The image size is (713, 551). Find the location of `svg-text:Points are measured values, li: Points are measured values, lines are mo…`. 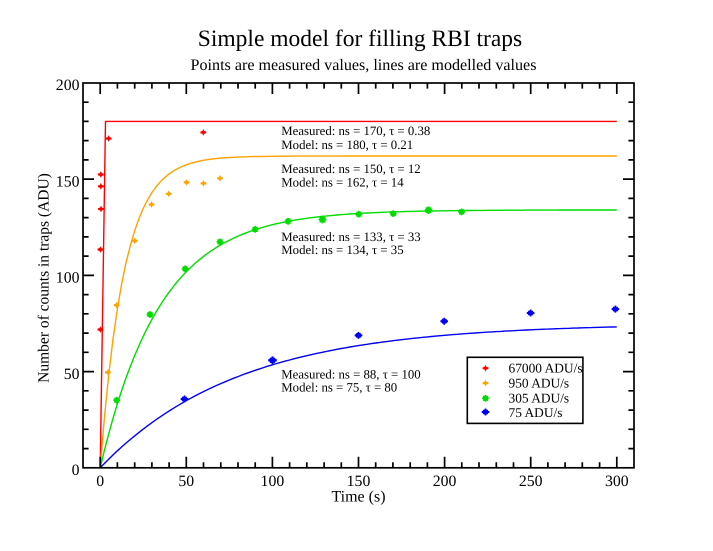

svg-text:Points are measured values, li: Points are measured values, lines are mo… is located at coordinates (364, 65).